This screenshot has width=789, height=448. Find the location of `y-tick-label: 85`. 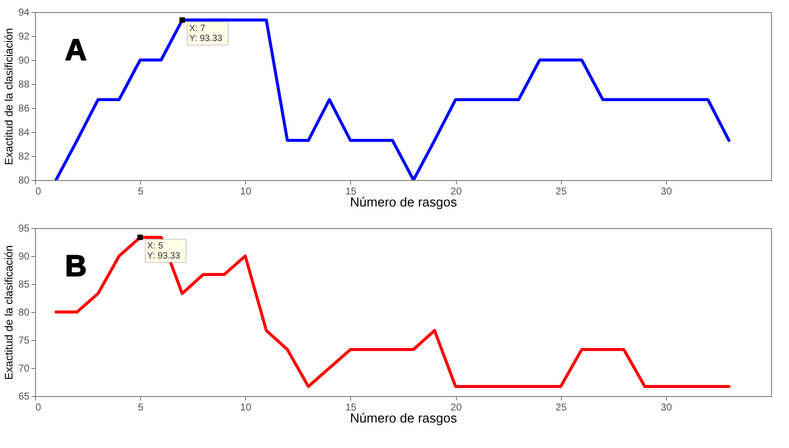

y-tick-label: 85 is located at coordinates (24, 285).